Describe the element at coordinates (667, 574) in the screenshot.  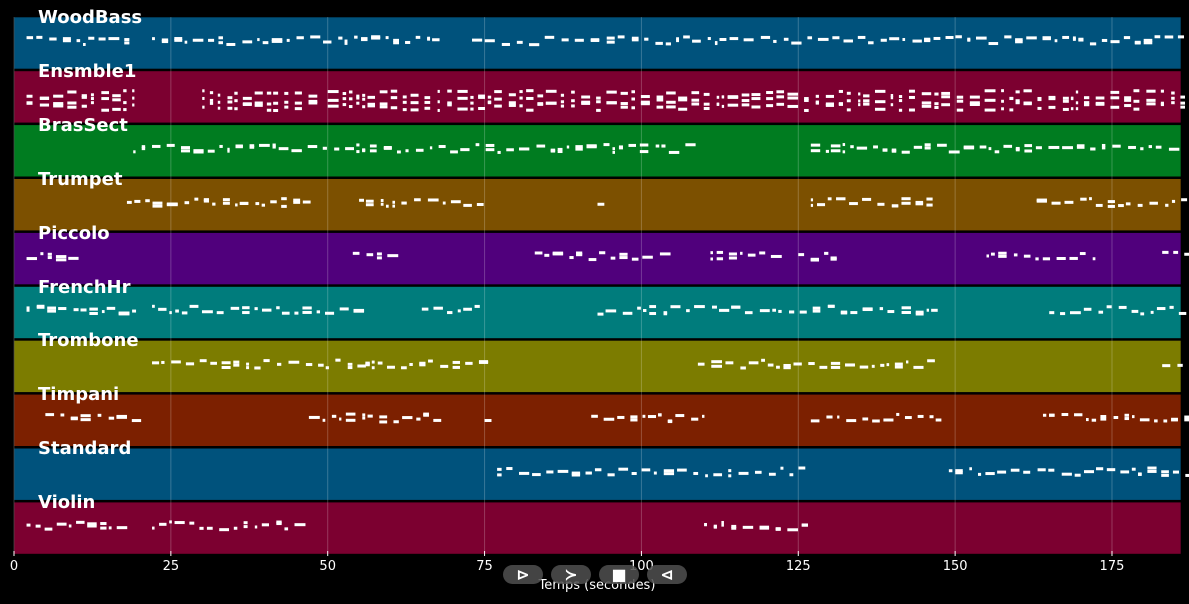
I see `back-button: ⊲` at that location.